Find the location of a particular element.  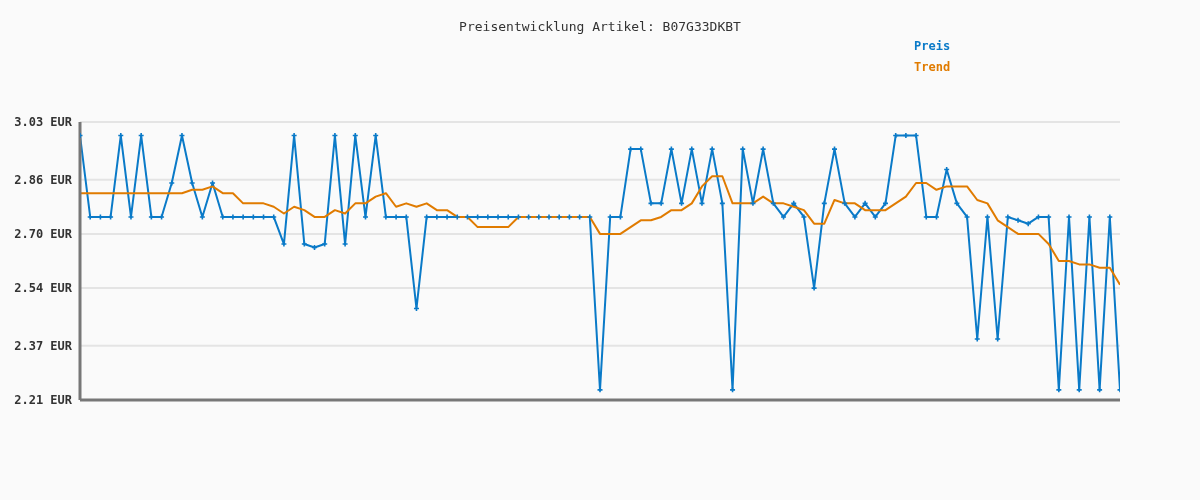

y-tick-label: 2.54 EUR is located at coordinates (43, 288).